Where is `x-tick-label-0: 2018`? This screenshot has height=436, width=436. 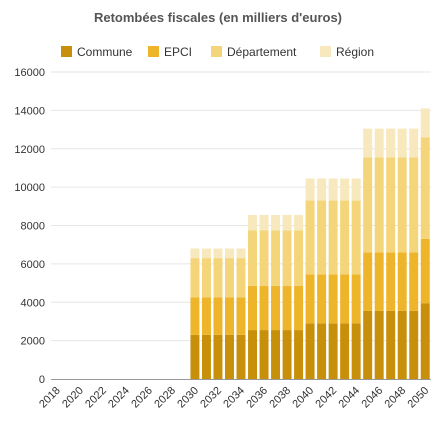
x-tick-label-0: 2018 is located at coordinates (50, 398).